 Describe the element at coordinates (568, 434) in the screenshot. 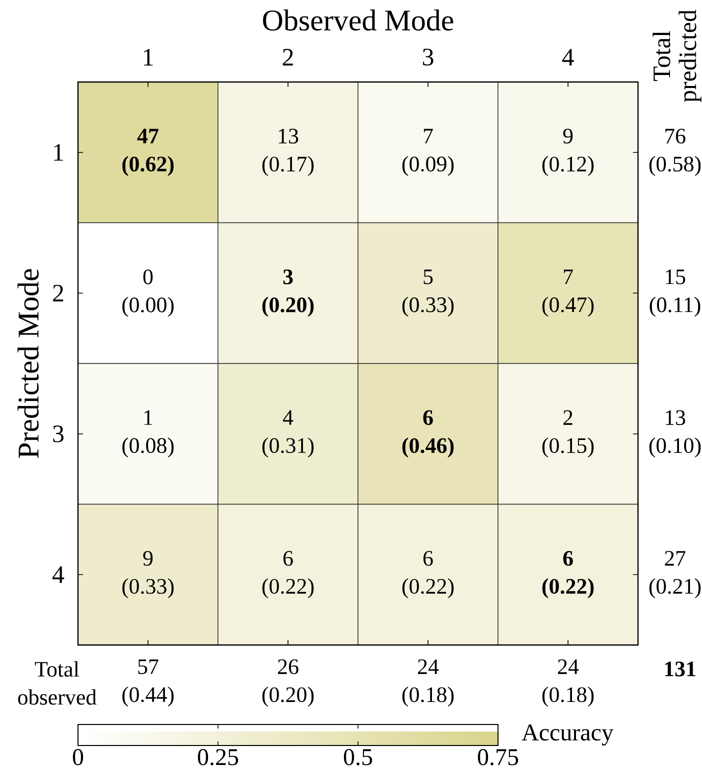

I see `data-label: 2 (0.15)` at that location.